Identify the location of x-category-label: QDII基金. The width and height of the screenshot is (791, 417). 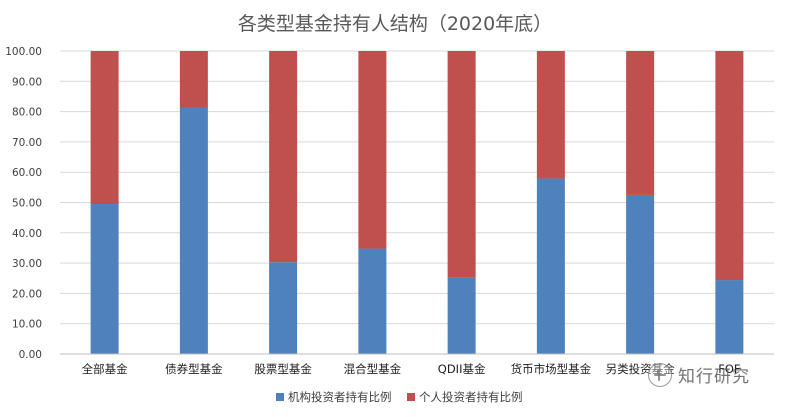
(462, 369).